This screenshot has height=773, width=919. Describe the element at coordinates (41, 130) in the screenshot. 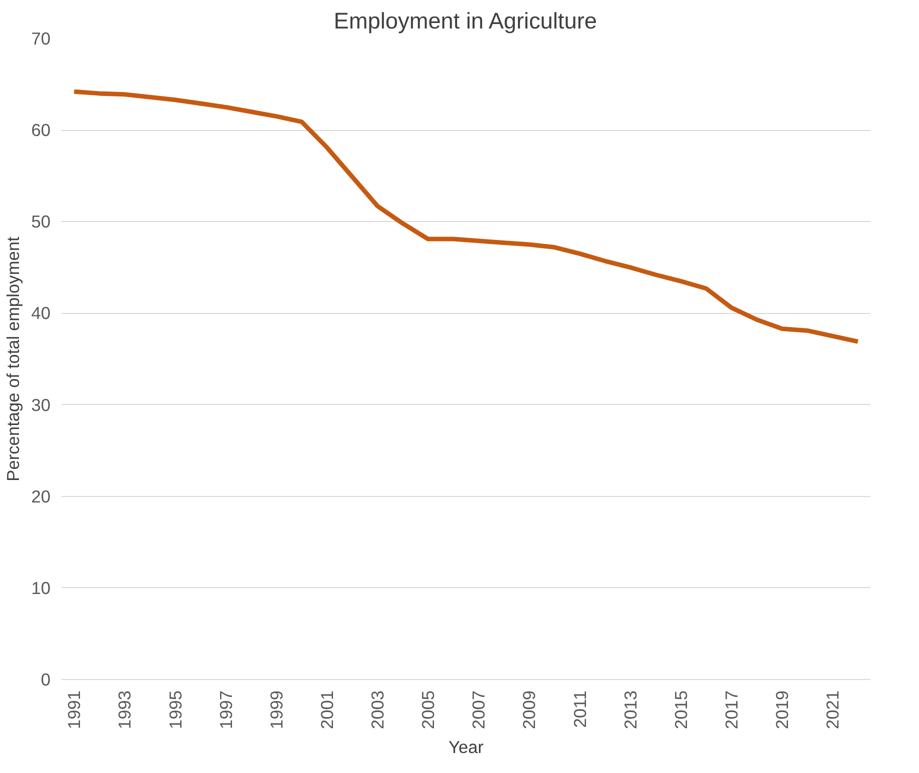

I see `y-tick-label: 60` at that location.